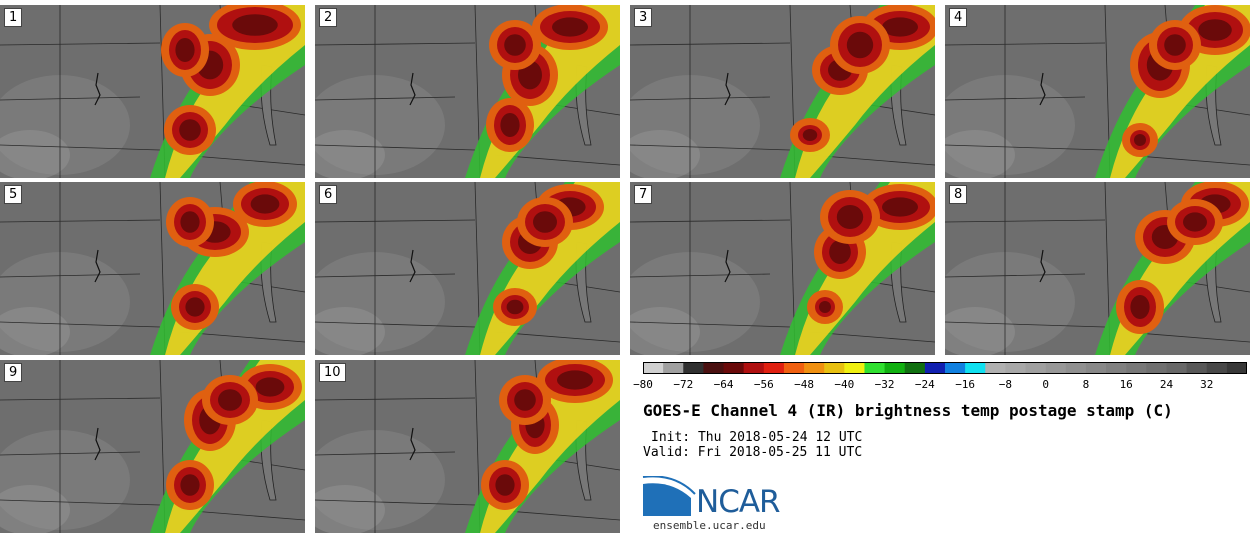 The width and height of the screenshot is (1260, 533). Describe the element at coordinates (13, 372) in the screenshot. I see `panel-label: 9` at that location.